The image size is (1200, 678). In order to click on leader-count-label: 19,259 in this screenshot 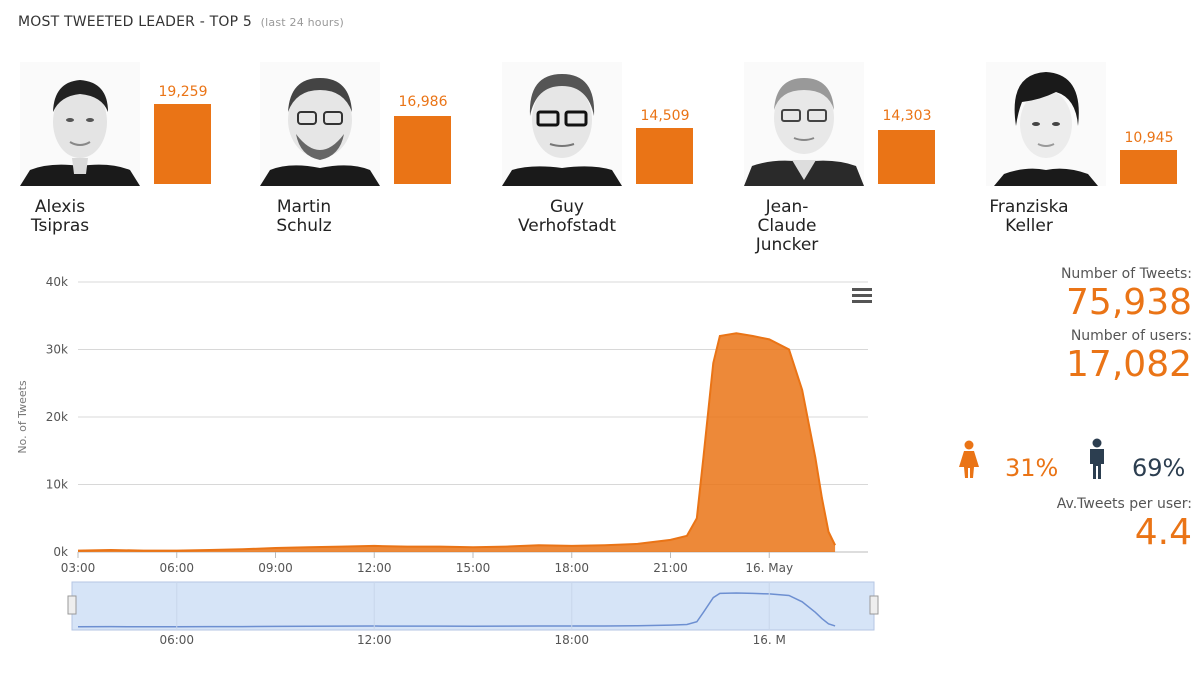, I will do `click(183, 92)`.